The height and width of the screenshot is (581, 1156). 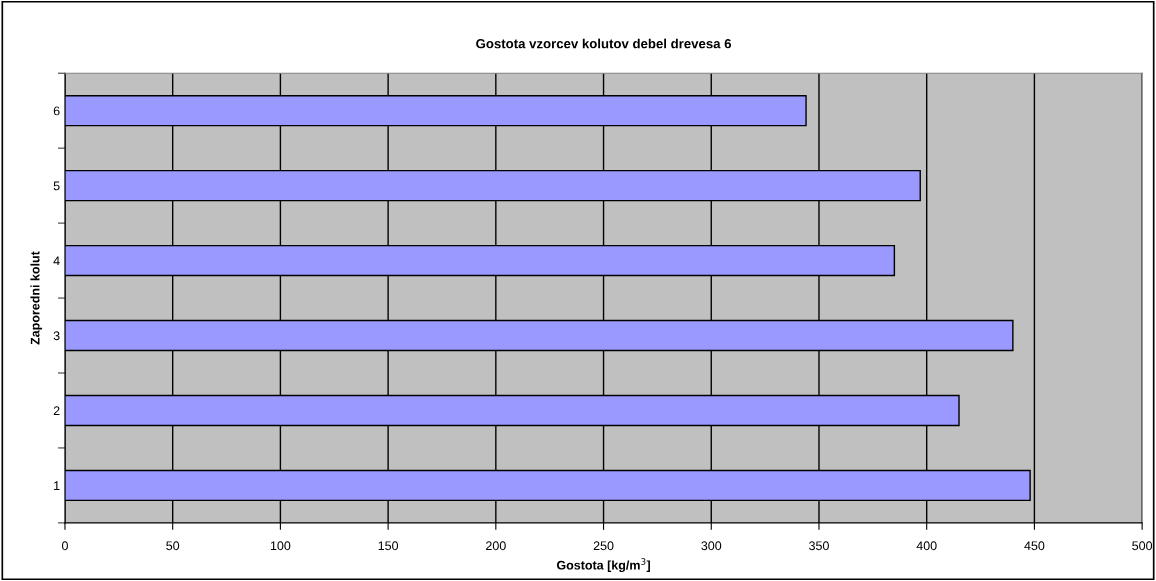 What do you see at coordinates (711, 546) in the screenshot?
I see `x-tick-label: 300` at bounding box center [711, 546].